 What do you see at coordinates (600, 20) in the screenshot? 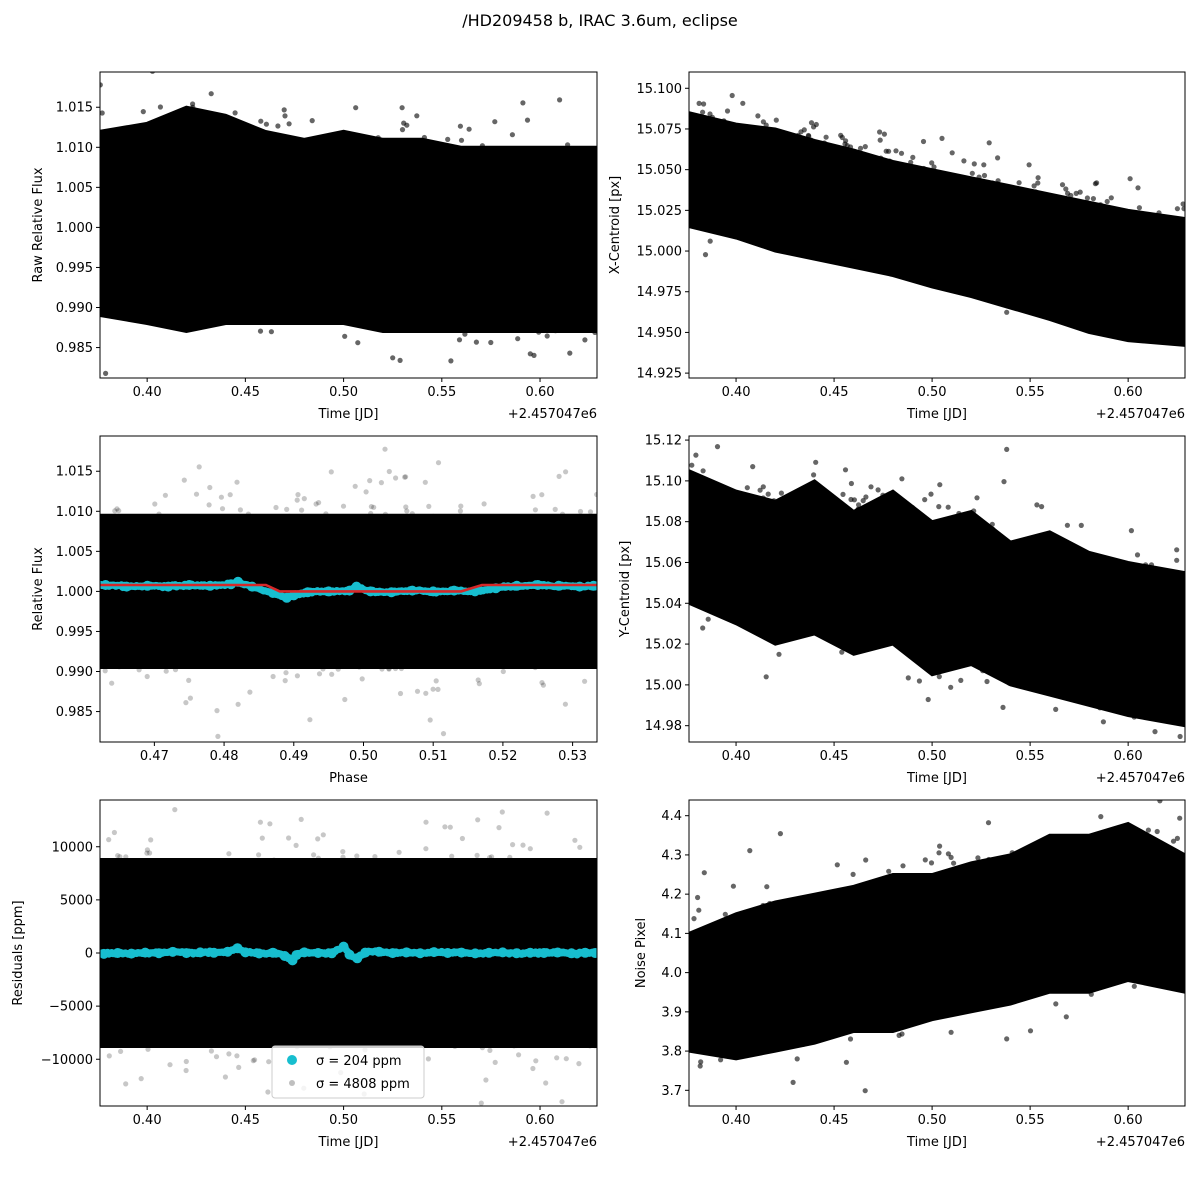
I see `figure-title: /HD209458 b, IRAC 3.6um, eclipse` at bounding box center [600, 20].